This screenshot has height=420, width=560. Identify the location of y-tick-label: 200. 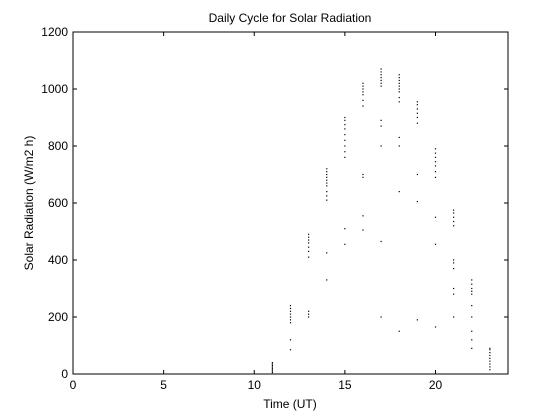
(58, 317).